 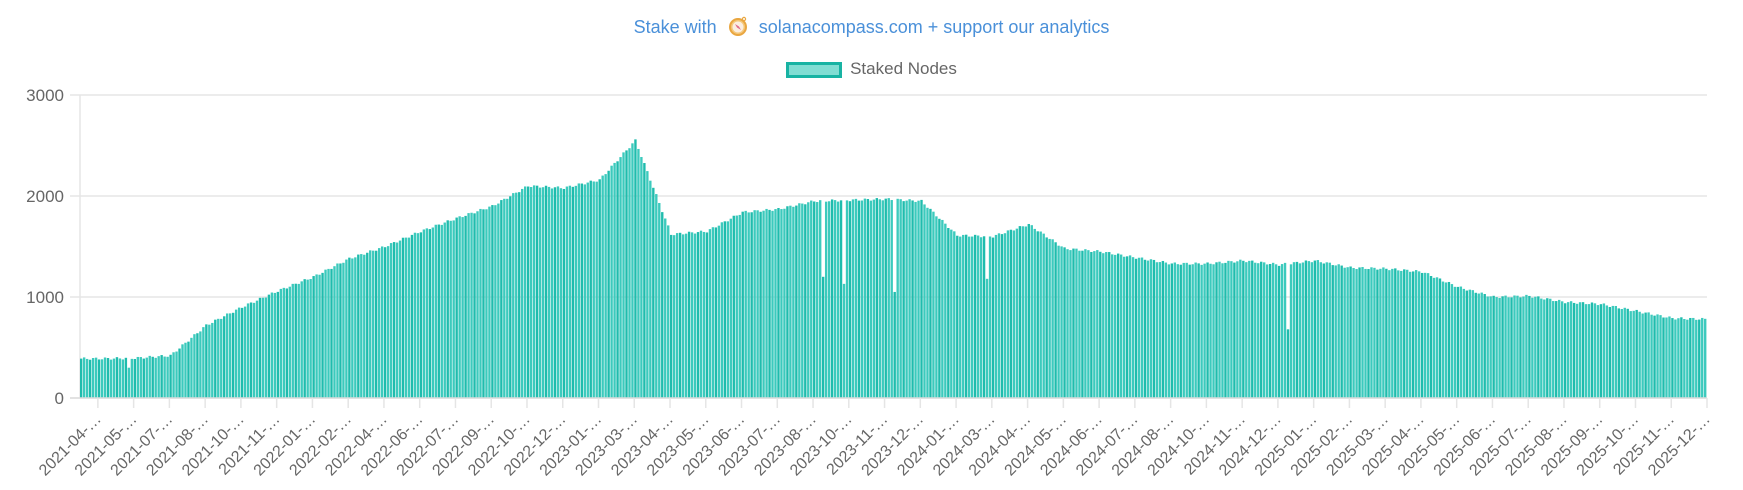 I want to click on legend: Staked Nodes, so click(x=871, y=69).